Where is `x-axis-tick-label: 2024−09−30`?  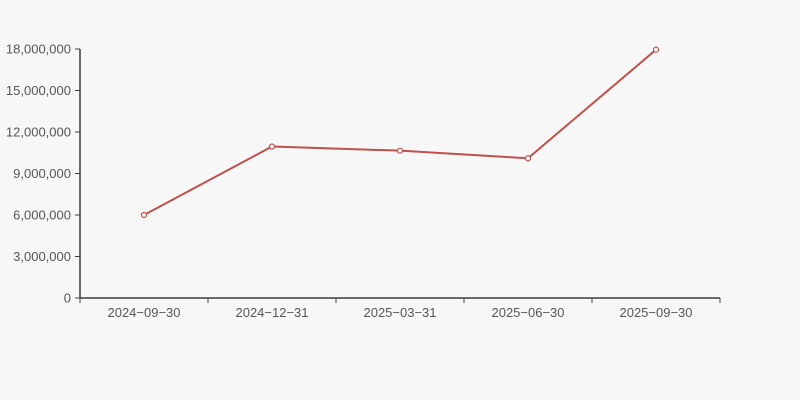 x-axis-tick-label: 2024−09−30 is located at coordinates (143, 312).